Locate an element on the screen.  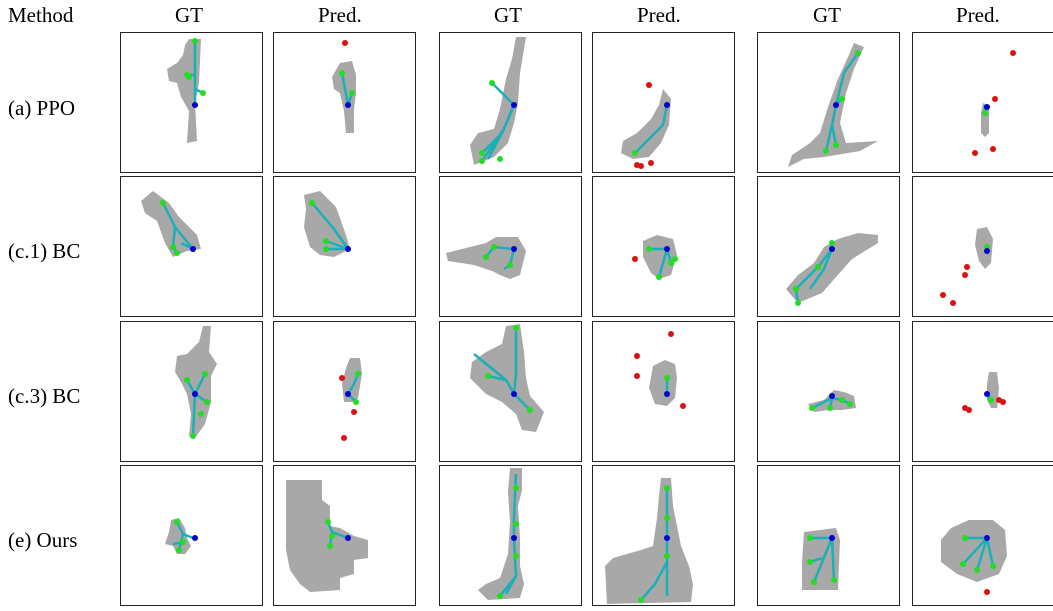
row-label-ours: (e) Ours is located at coordinates (43, 540).